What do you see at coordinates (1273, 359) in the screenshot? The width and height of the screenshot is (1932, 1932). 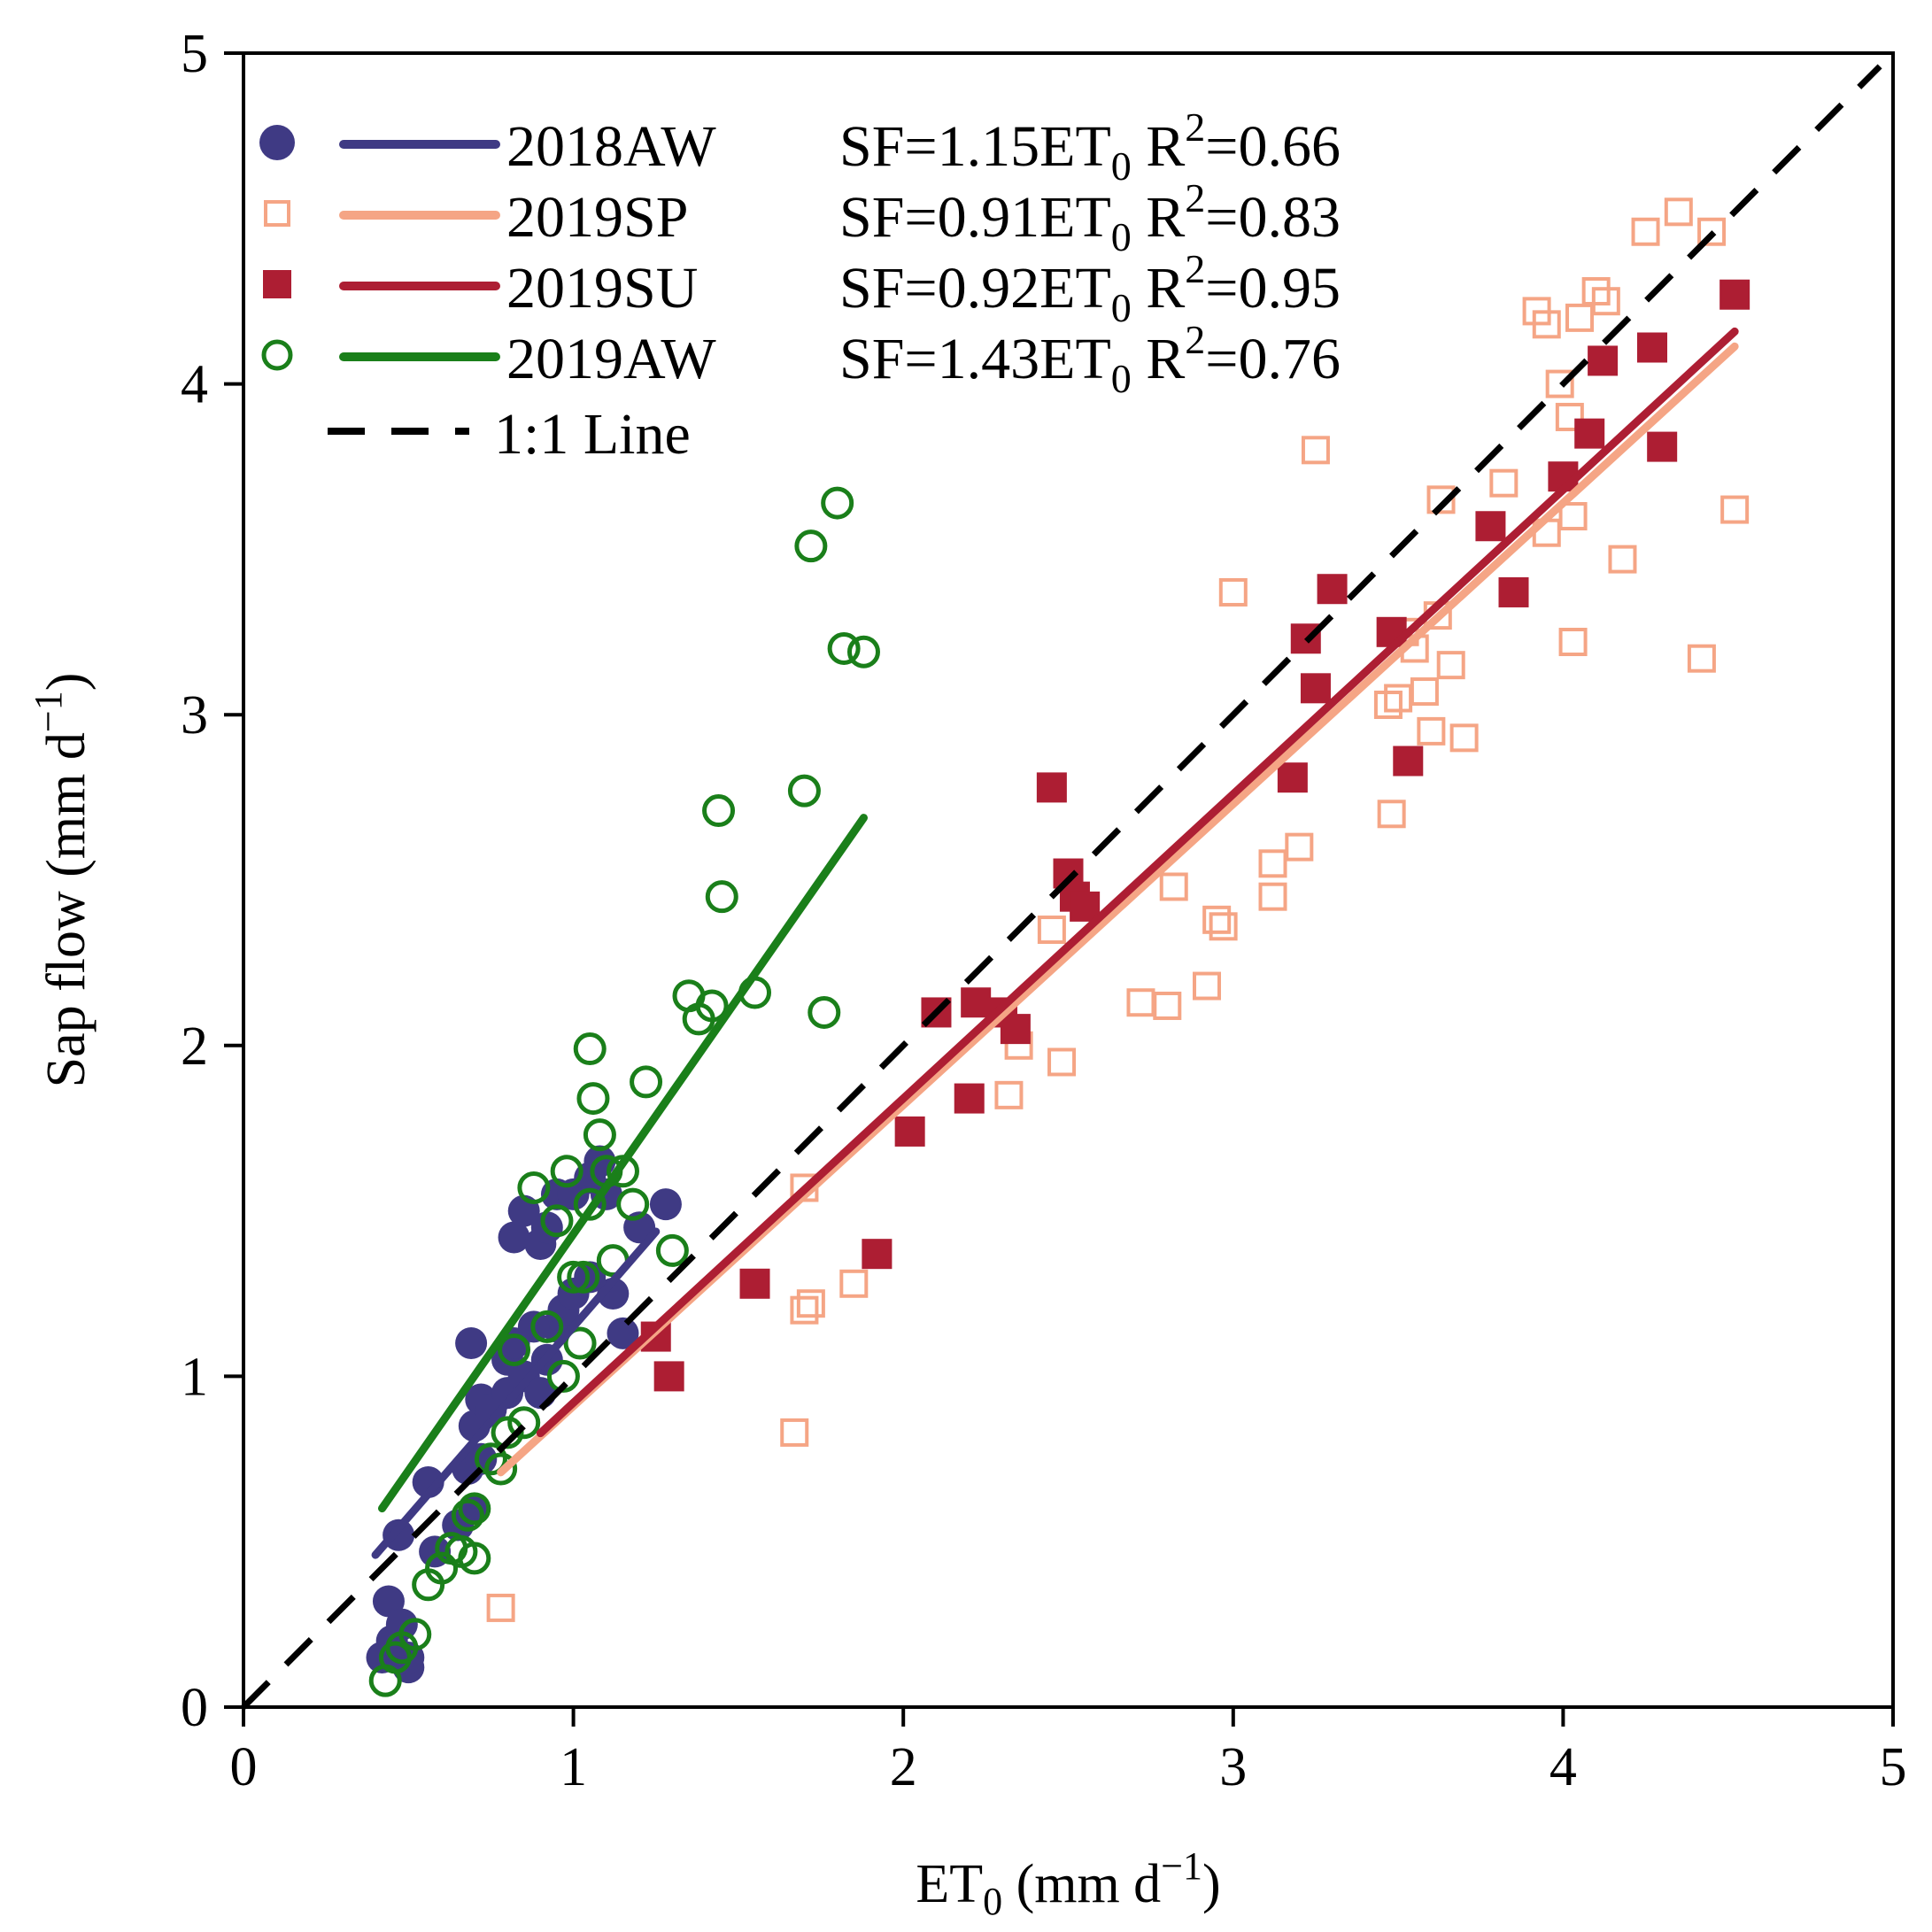 I see `fit-eq-value: =0.76` at bounding box center [1273, 359].